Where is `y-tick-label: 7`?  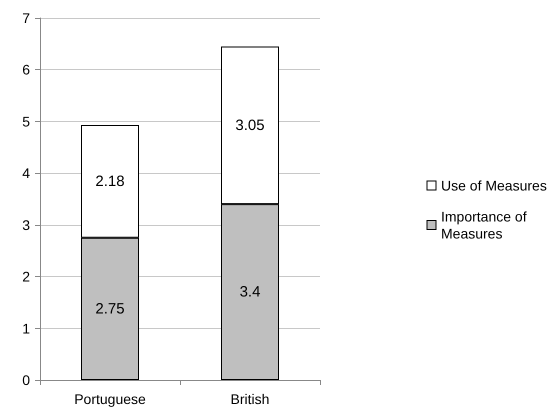 y-tick-label: 7 is located at coordinates (26, 18).